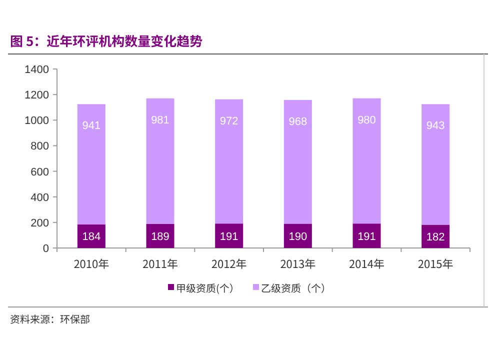 Image resolution: width=500 pixels, height=362 pixels. I want to click on y-tick-label: 200, so click(39, 223).